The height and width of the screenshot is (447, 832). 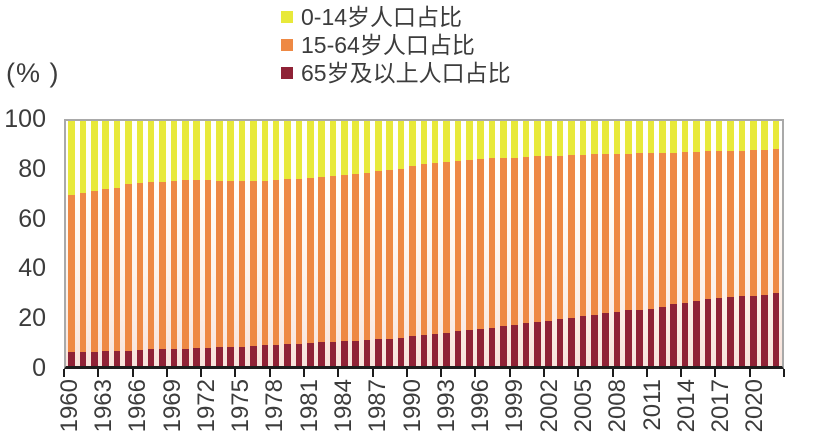 I want to click on x-tick-label-2005: 2005, so click(x=583, y=406).